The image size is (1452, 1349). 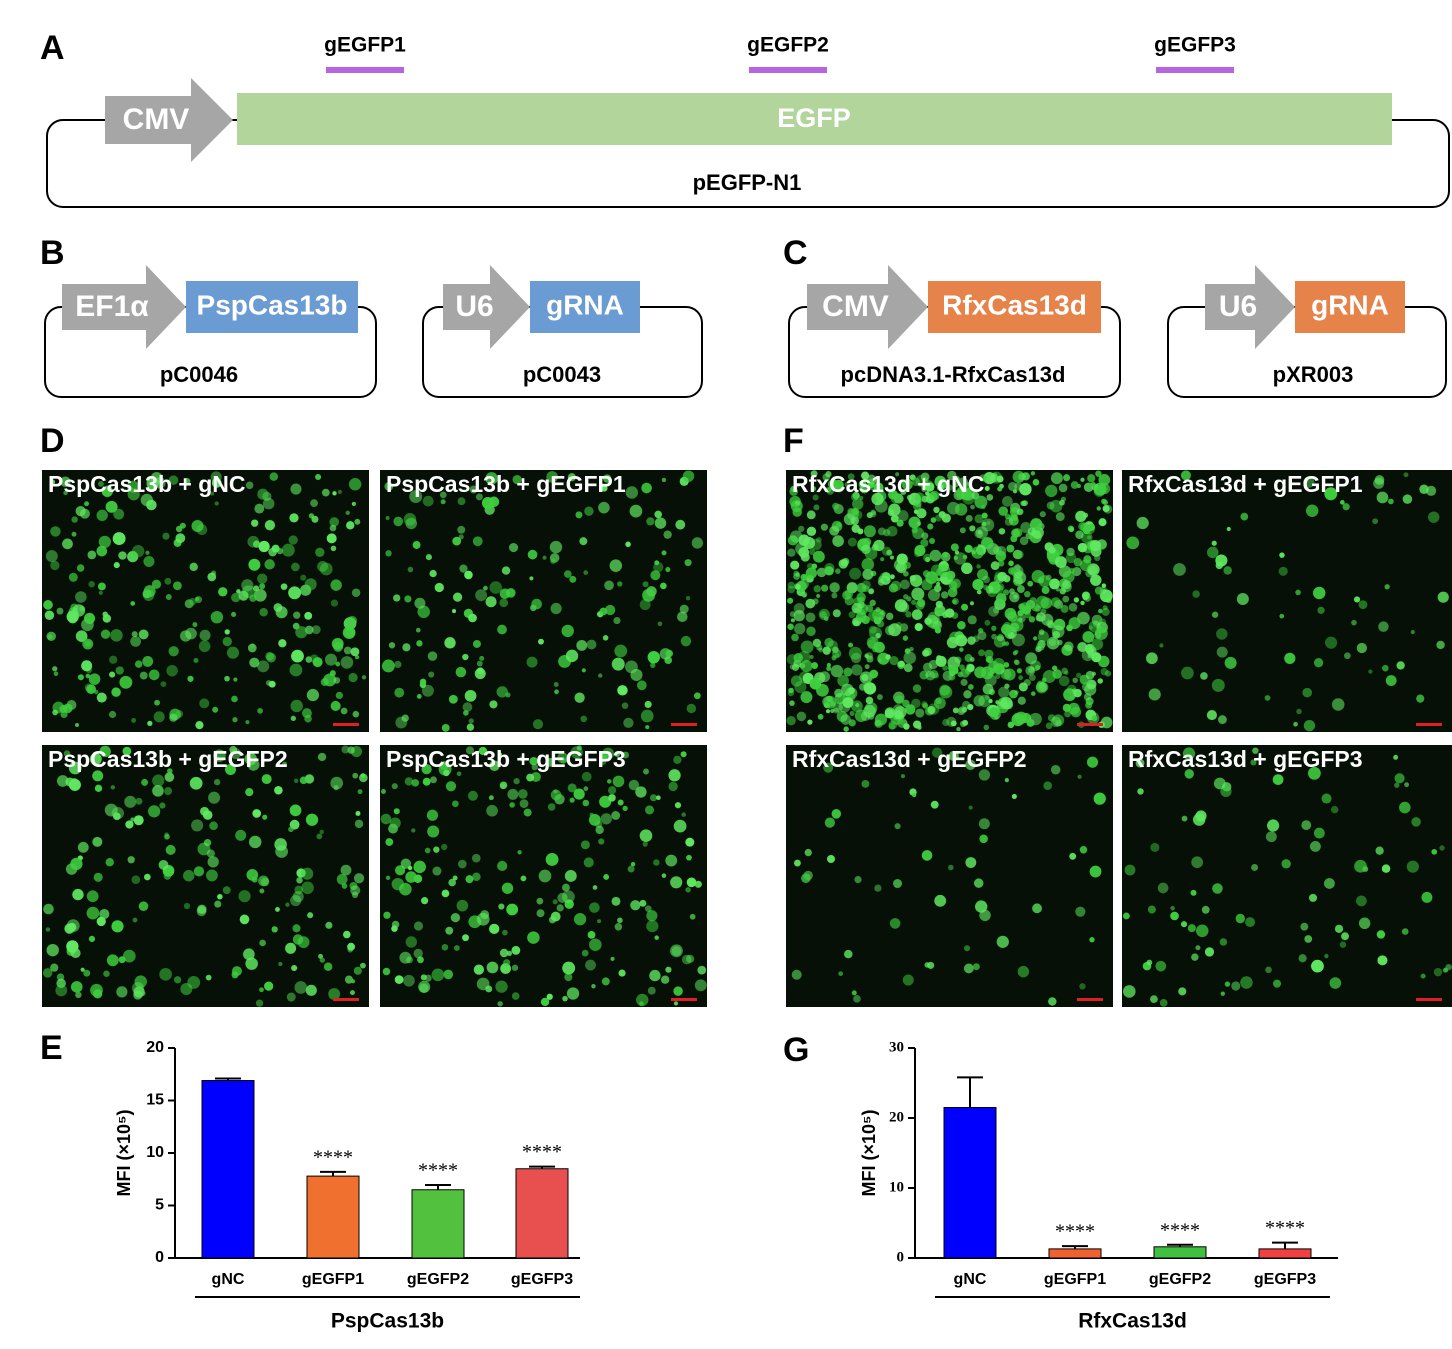 I want to click on promoter-label: EF1α, so click(x=112, y=306).